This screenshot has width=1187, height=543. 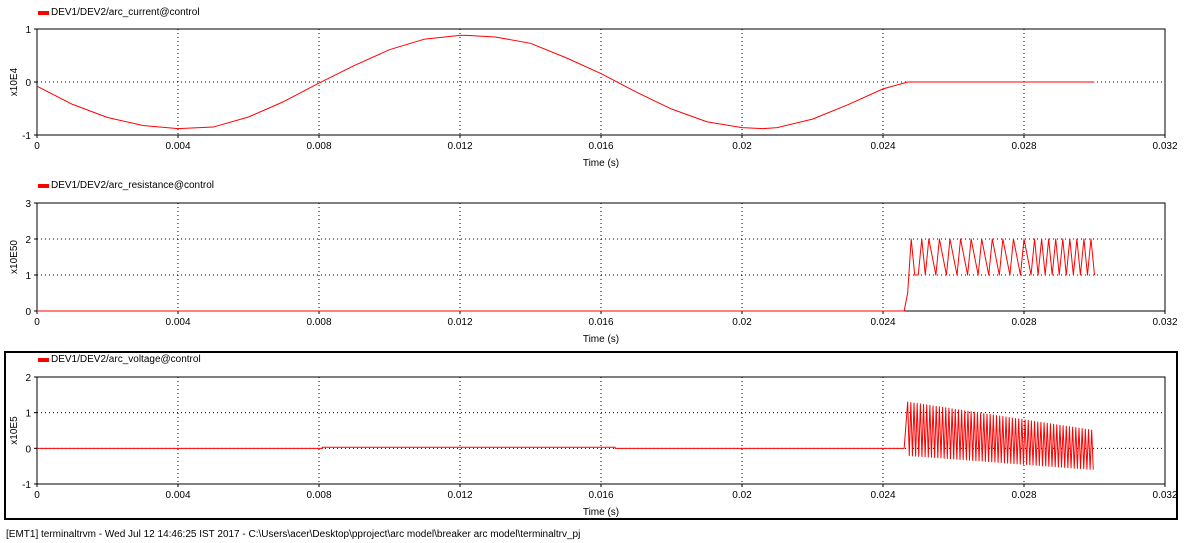 I want to click on legend: DEV1/DEV2/arc_current@control, so click(x=119, y=12).